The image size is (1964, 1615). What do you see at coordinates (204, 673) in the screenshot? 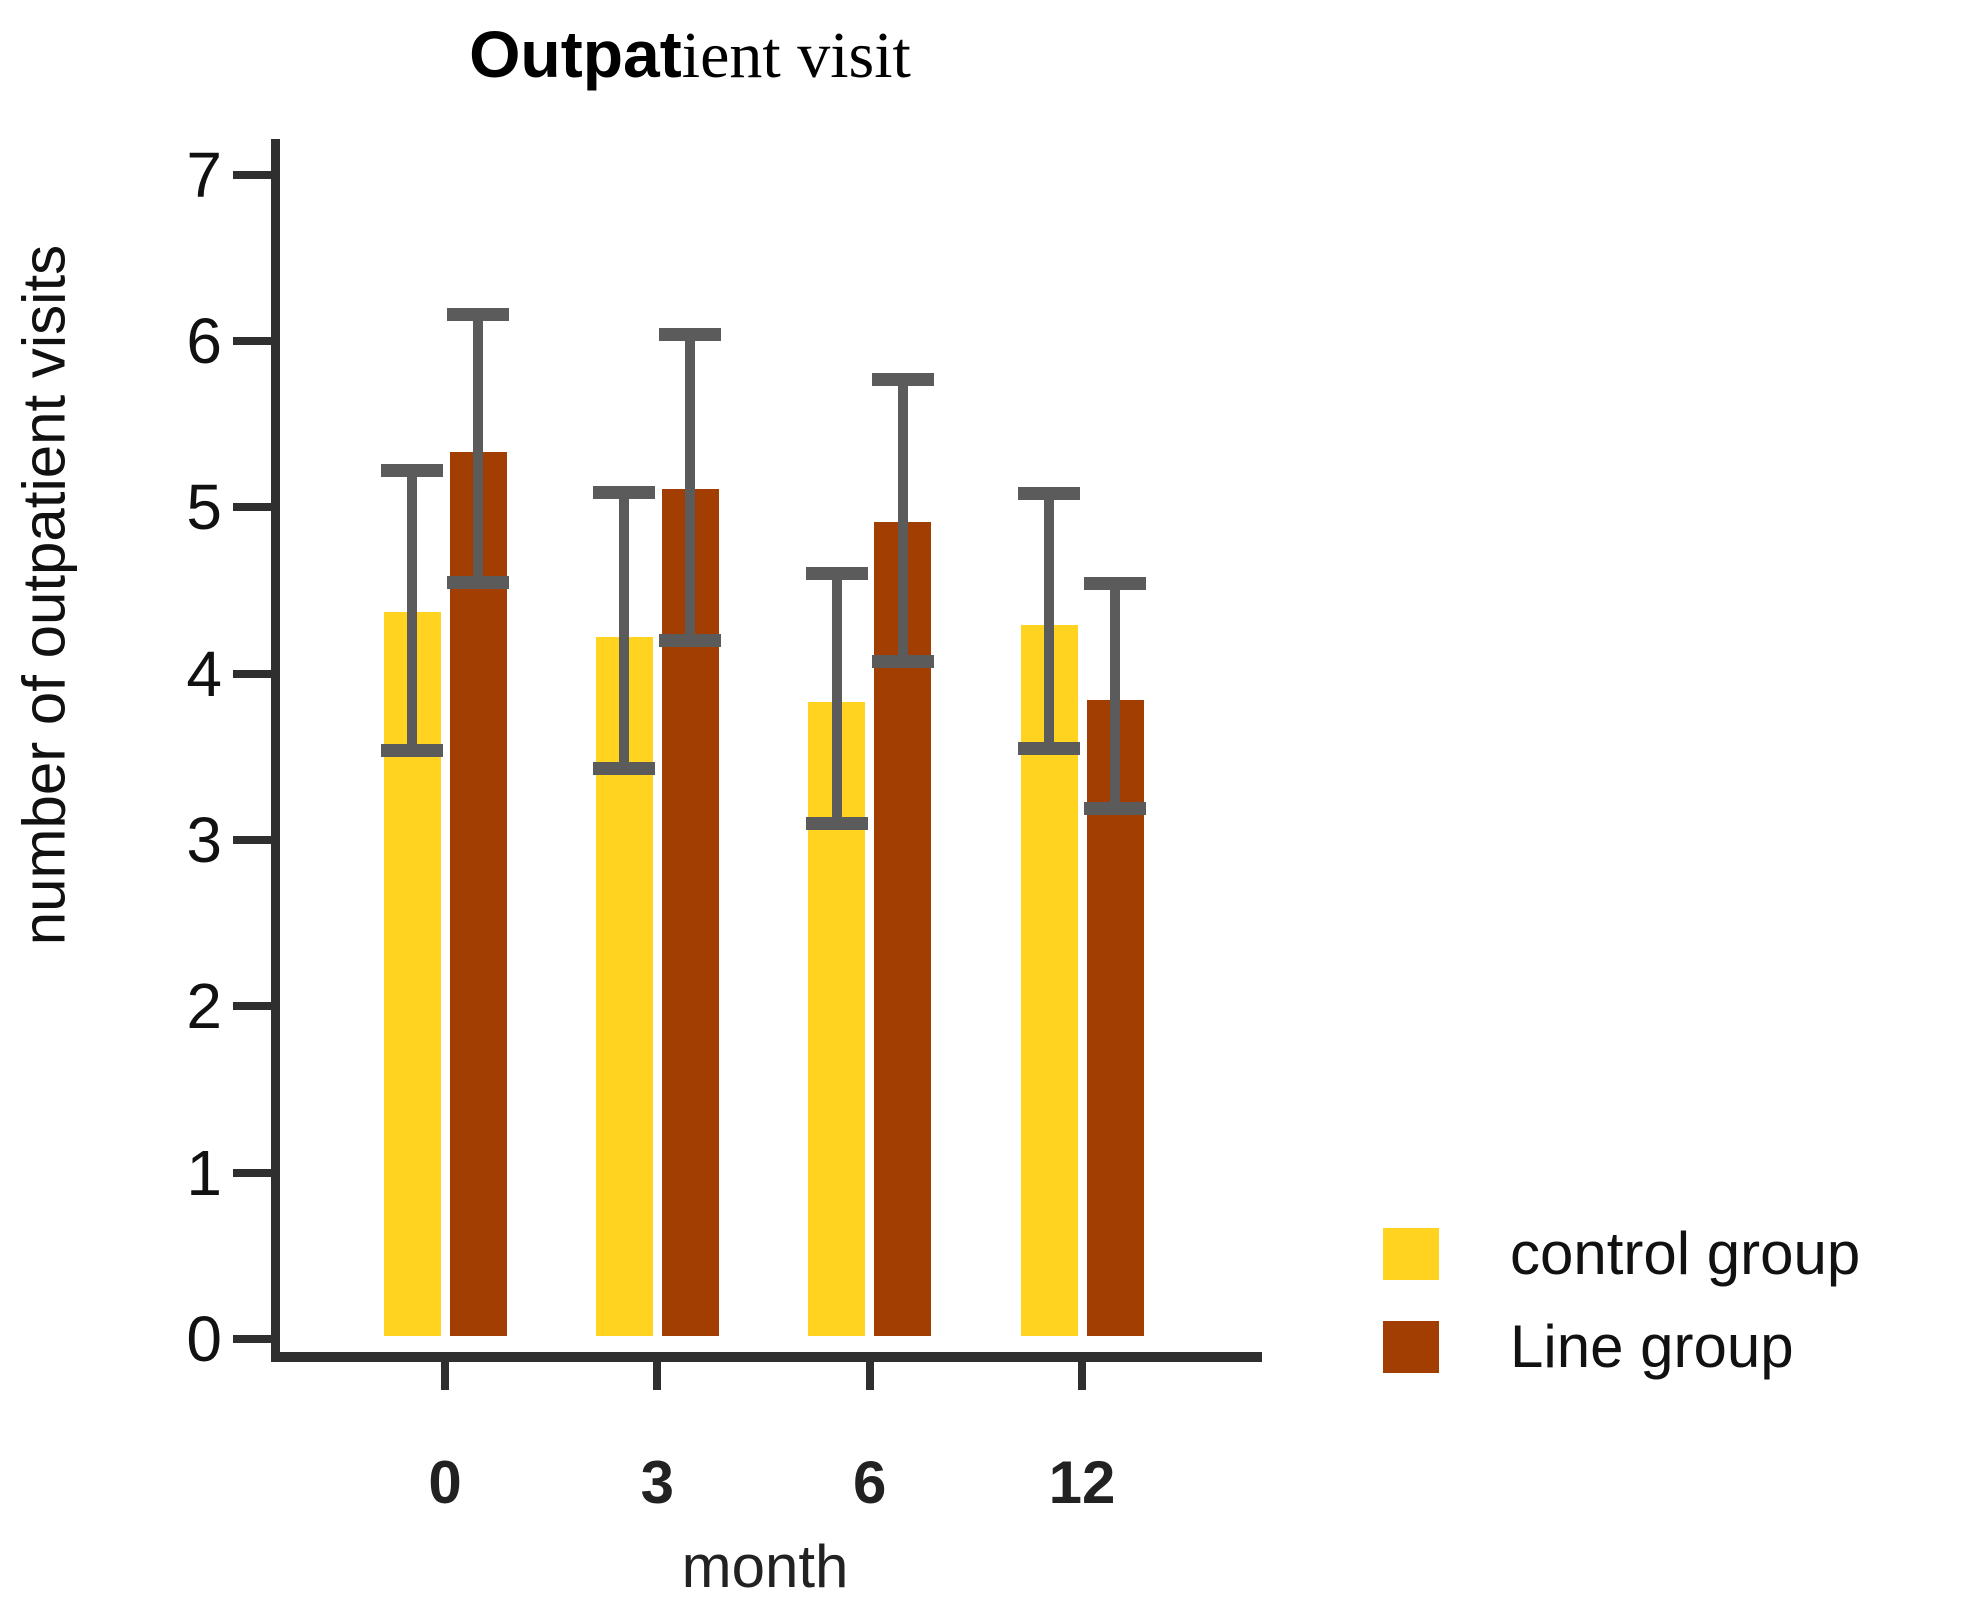
I see `y-tick-label-4: 4` at bounding box center [204, 673].